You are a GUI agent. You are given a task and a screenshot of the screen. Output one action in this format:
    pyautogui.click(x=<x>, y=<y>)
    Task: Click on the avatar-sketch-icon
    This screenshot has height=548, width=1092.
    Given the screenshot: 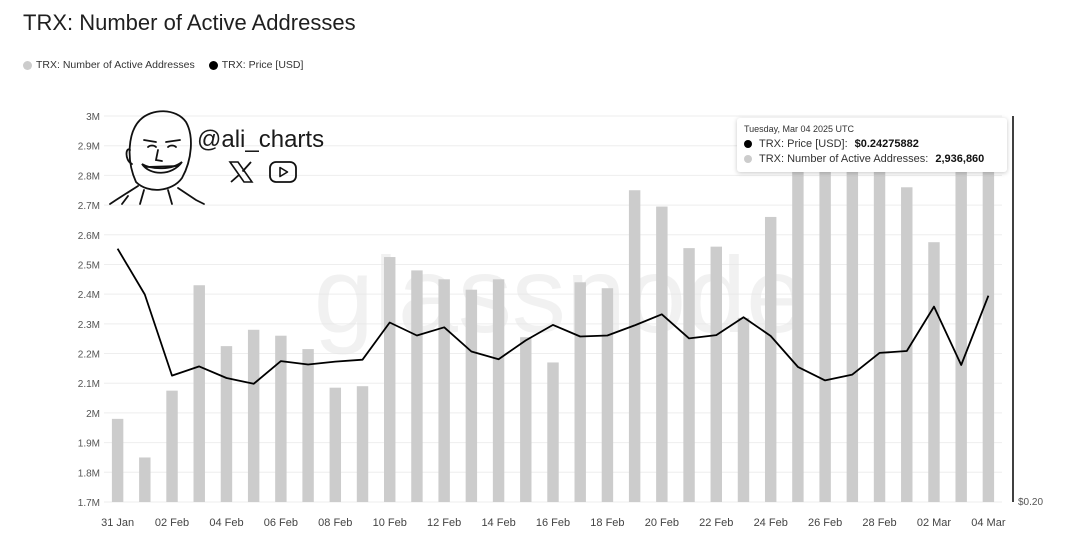 What is the action you would take?
    pyautogui.click(x=157, y=157)
    